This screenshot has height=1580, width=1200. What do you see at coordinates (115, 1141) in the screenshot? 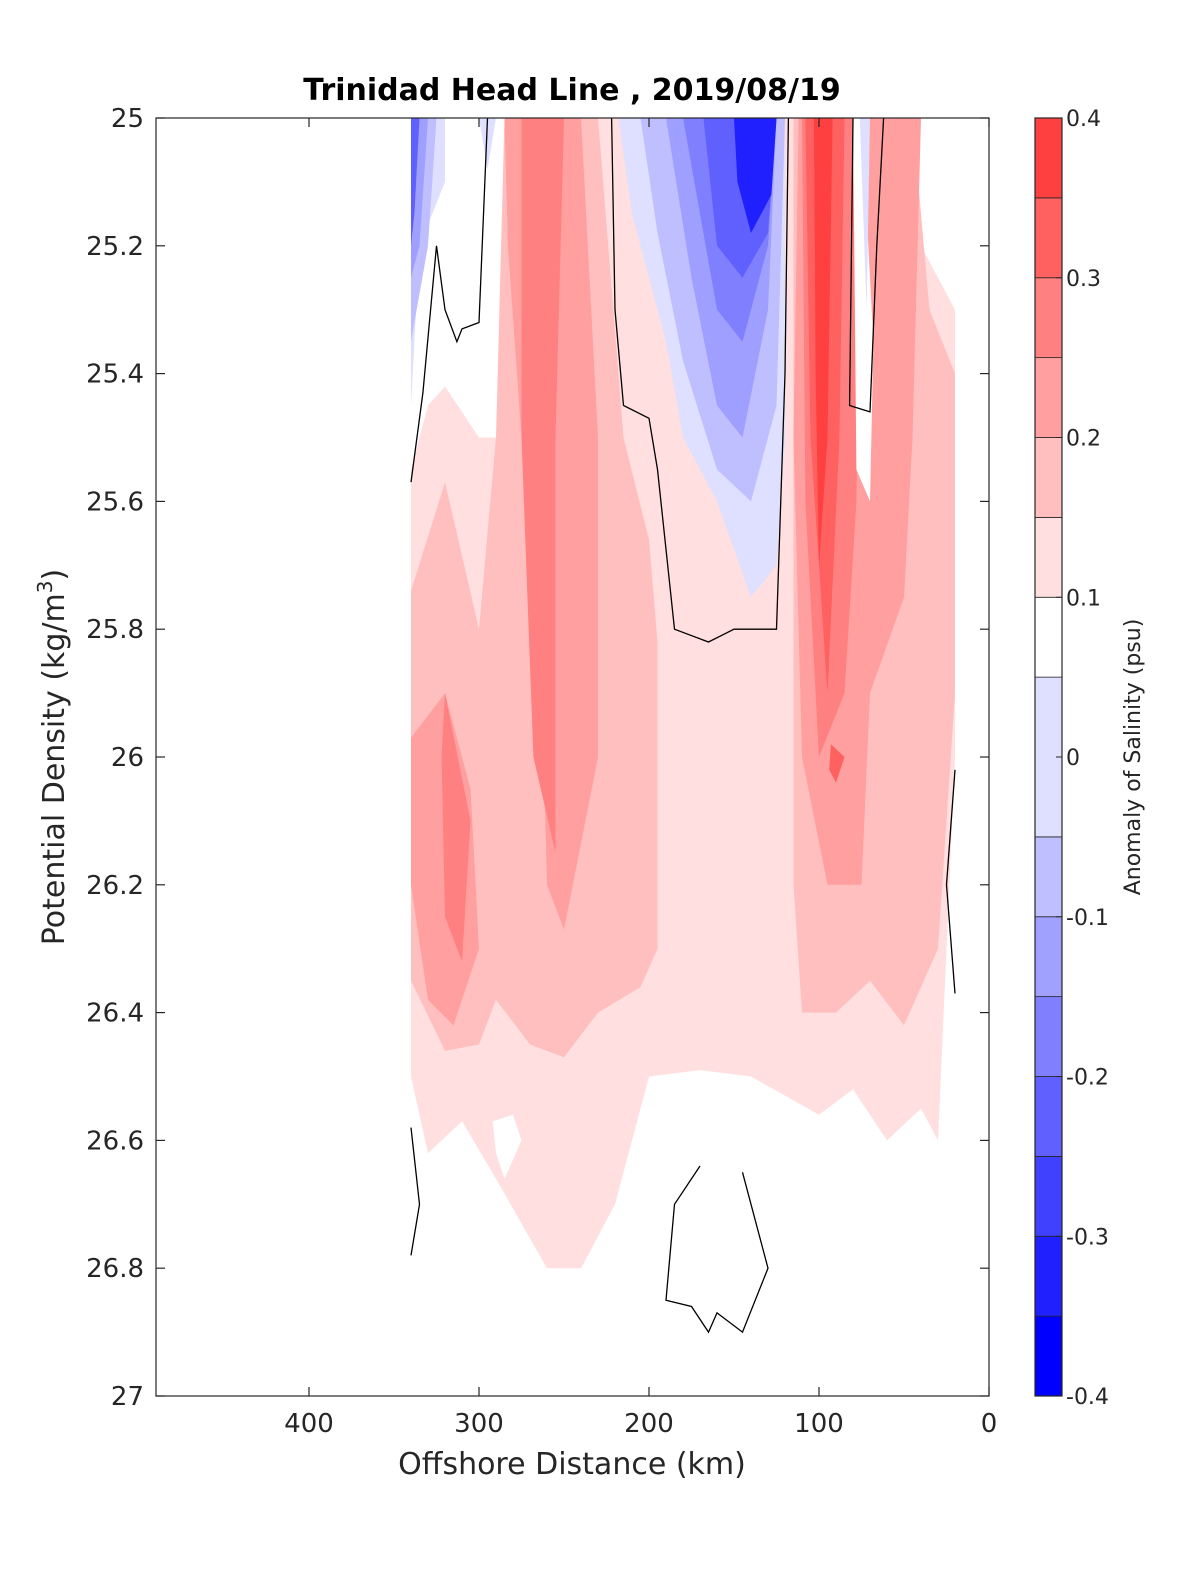
I see `y-tick-label: 26.6` at bounding box center [115, 1141].